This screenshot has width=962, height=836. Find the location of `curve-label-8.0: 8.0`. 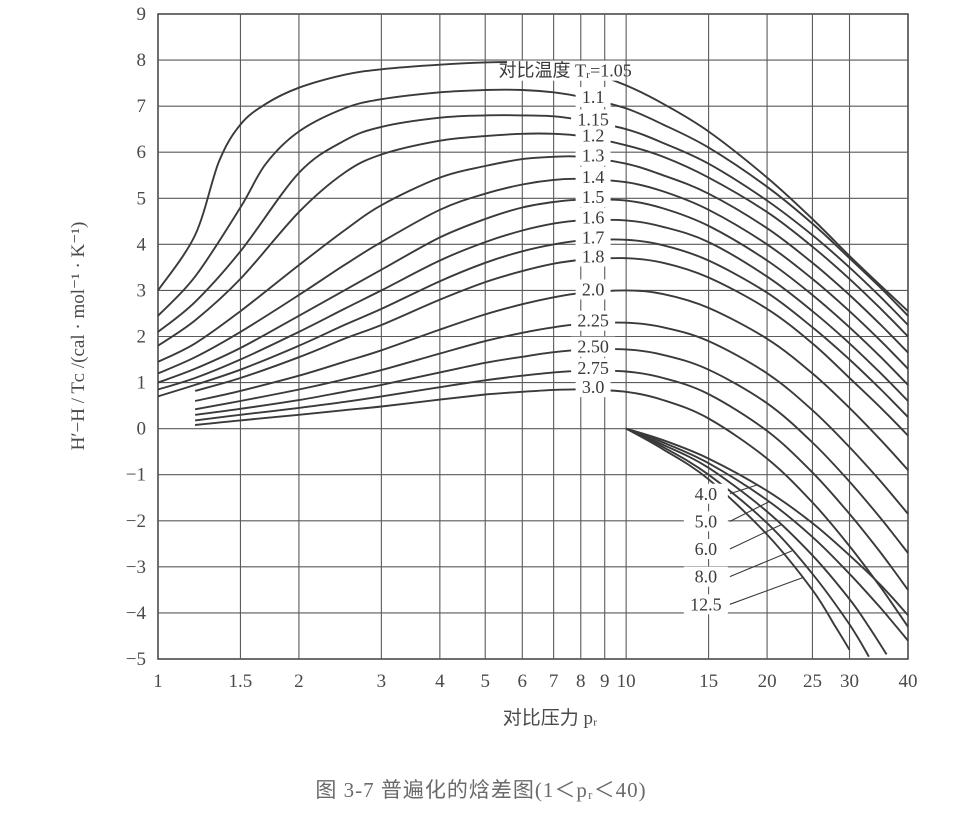

curve-label-8.0: 8.0 is located at coordinates (706, 577).